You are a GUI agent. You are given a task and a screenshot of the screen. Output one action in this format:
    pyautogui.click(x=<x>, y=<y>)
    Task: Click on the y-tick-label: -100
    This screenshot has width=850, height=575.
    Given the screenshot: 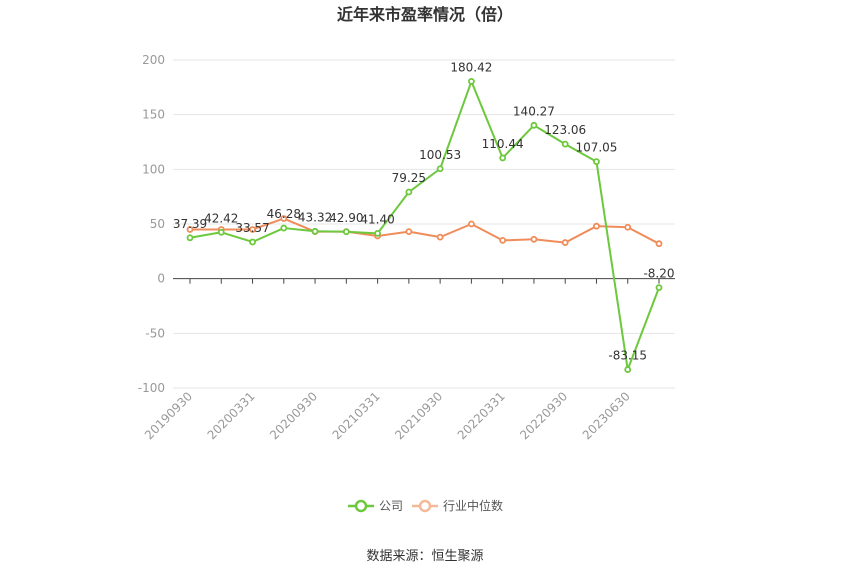 What is the action you would take?
    pyautogui.click(x=151, y=388)
    